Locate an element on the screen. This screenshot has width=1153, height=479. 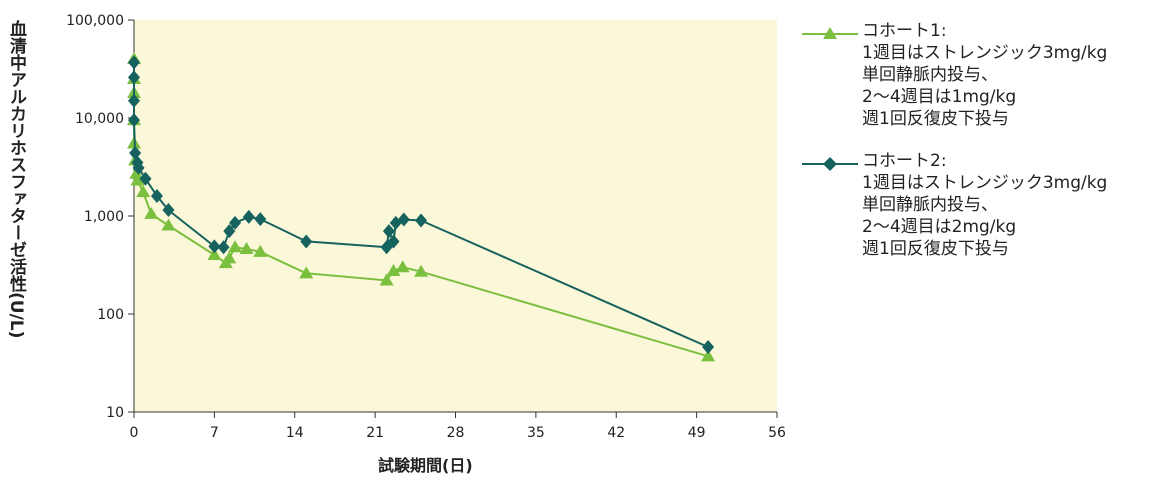
y-tick-label: 10,000 is located at coordinates (99, 119).